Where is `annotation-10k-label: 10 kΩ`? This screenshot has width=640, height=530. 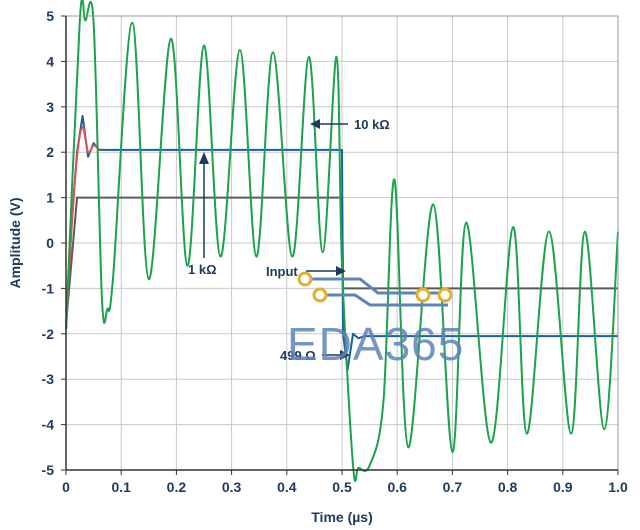
annotation-10k-label: 10 kΩ is located at coordinates (372, 124).